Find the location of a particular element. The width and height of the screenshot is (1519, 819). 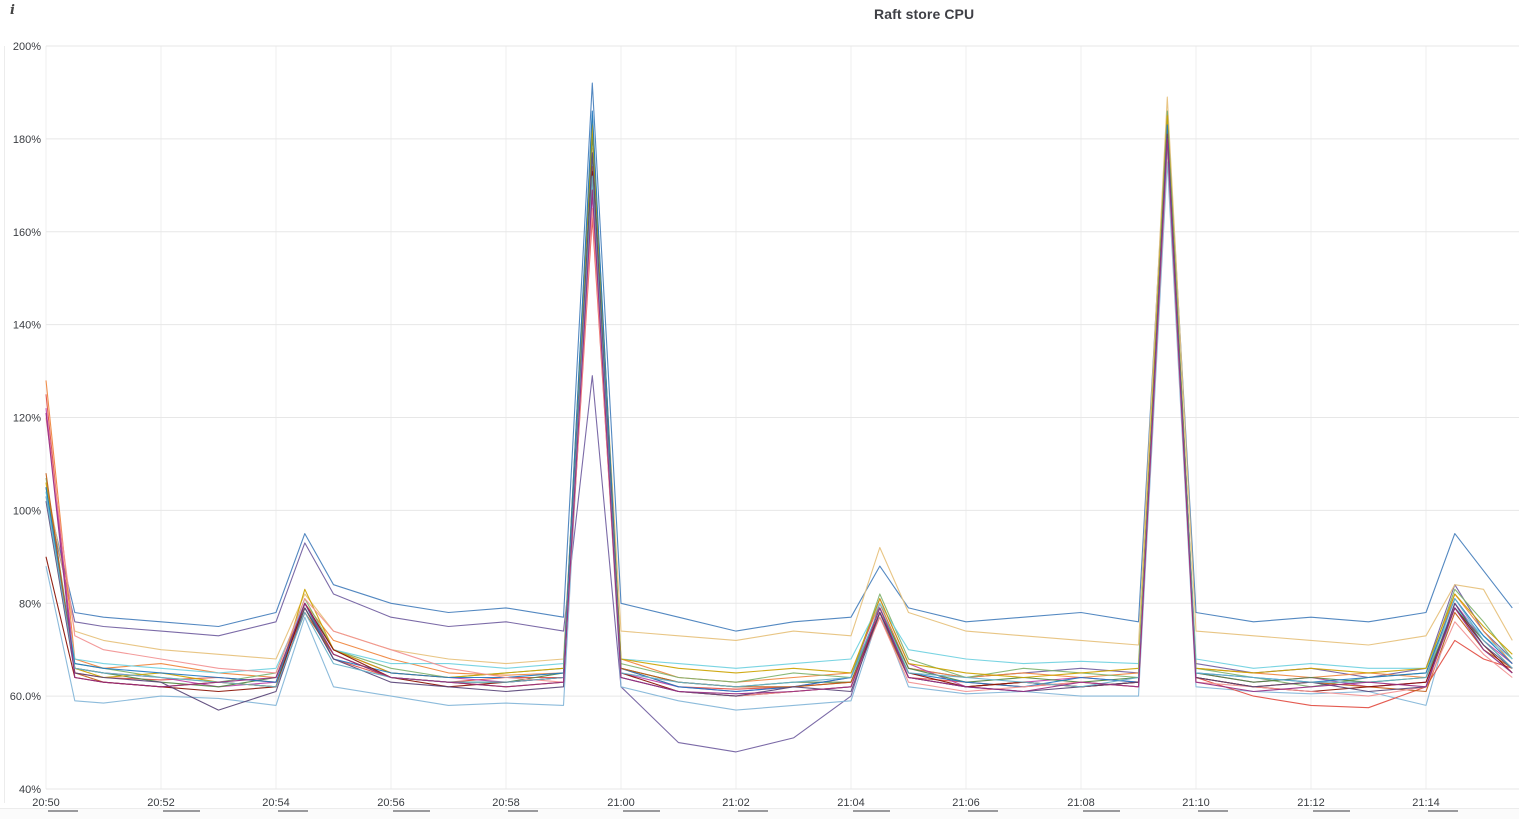

y-axis-label: 80% is located at coordinates (30, 604).